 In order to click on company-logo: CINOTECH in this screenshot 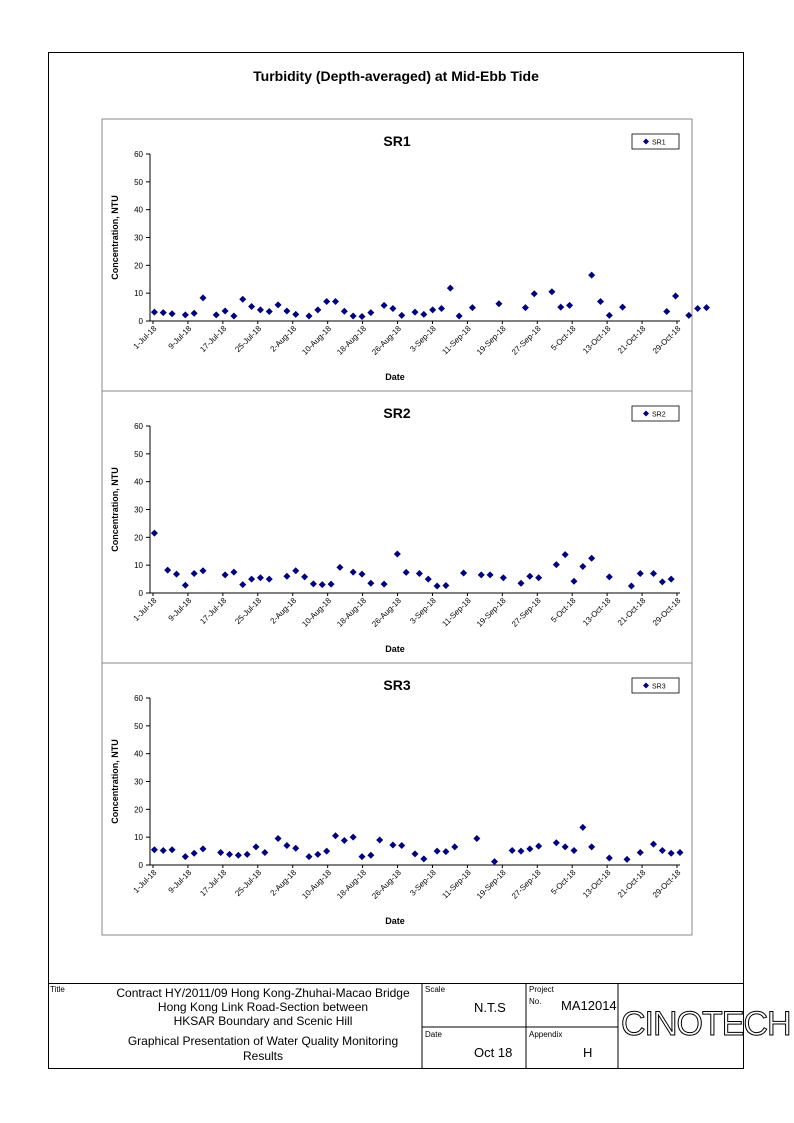, I will do `click(707, 1024)`.